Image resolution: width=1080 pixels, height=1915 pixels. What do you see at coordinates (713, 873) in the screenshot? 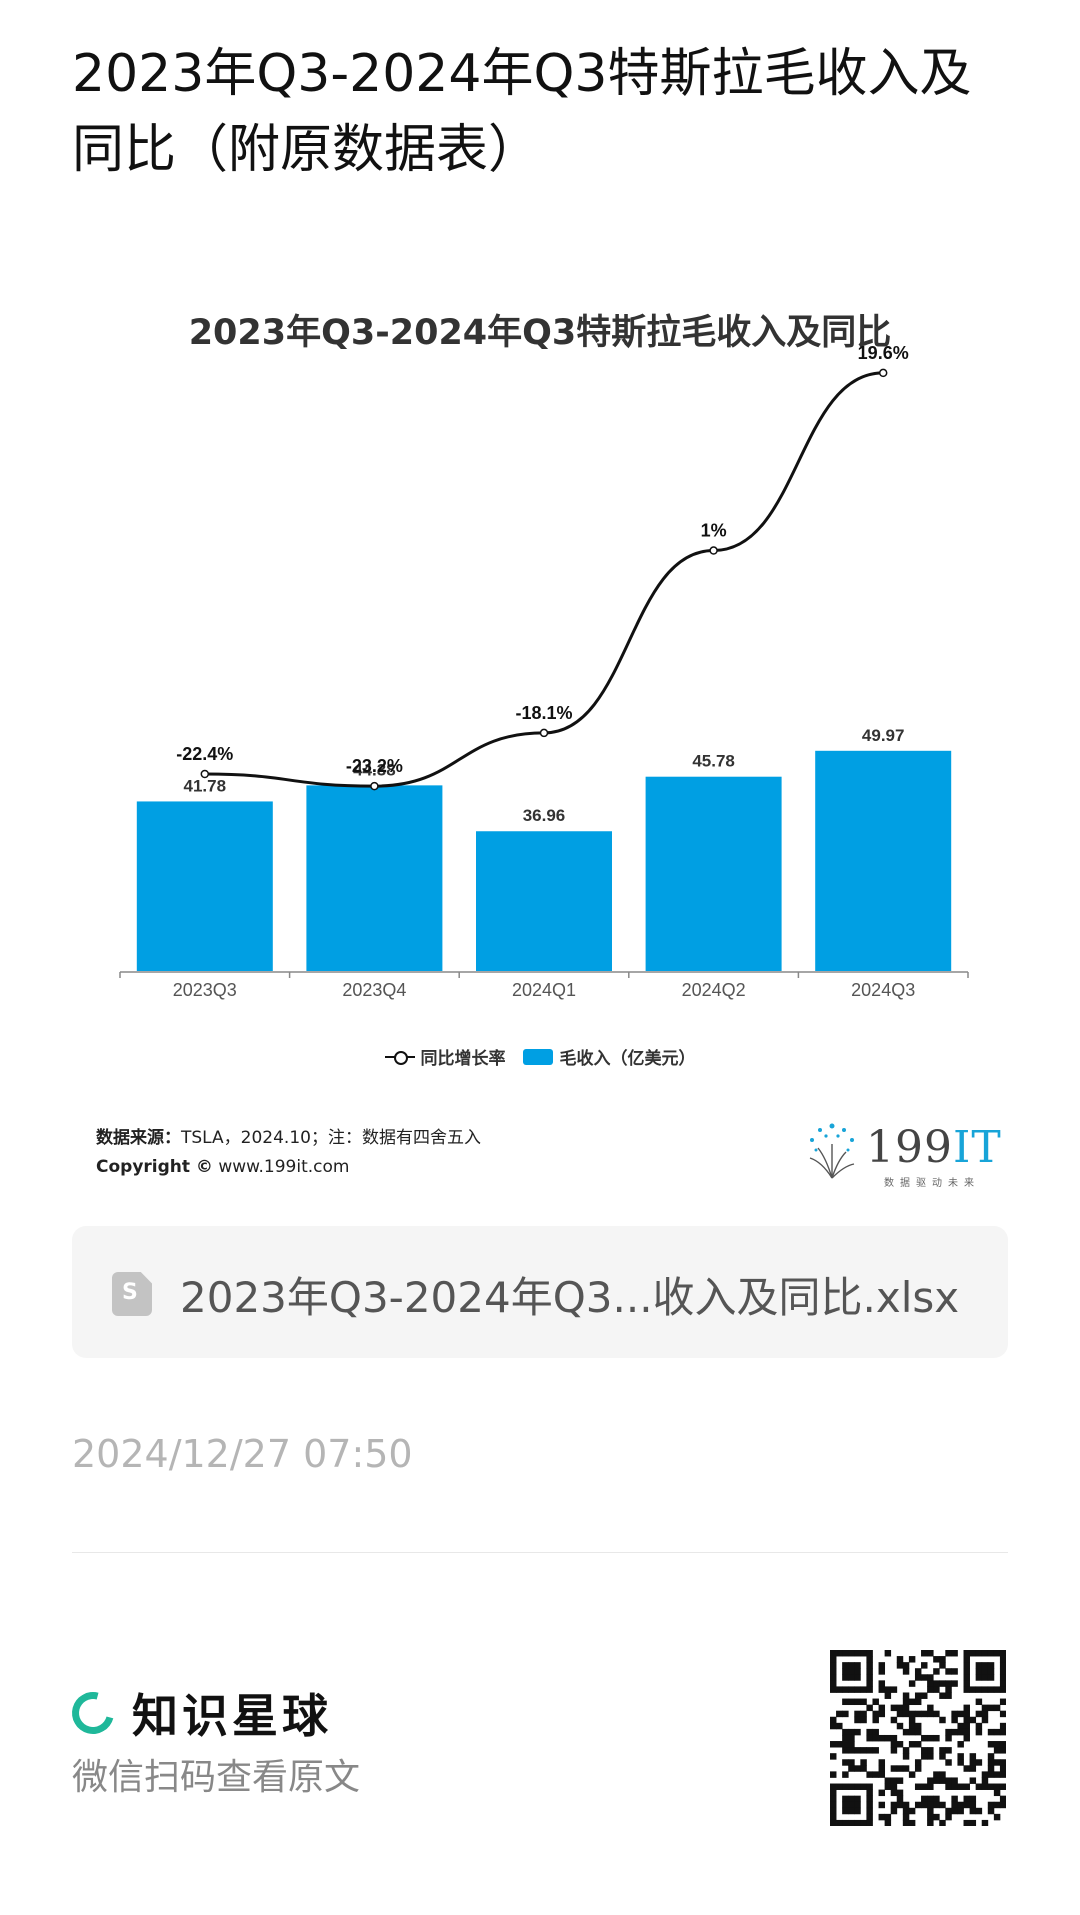
I see `bar-2024Q2` at bounding box center [713, 873].